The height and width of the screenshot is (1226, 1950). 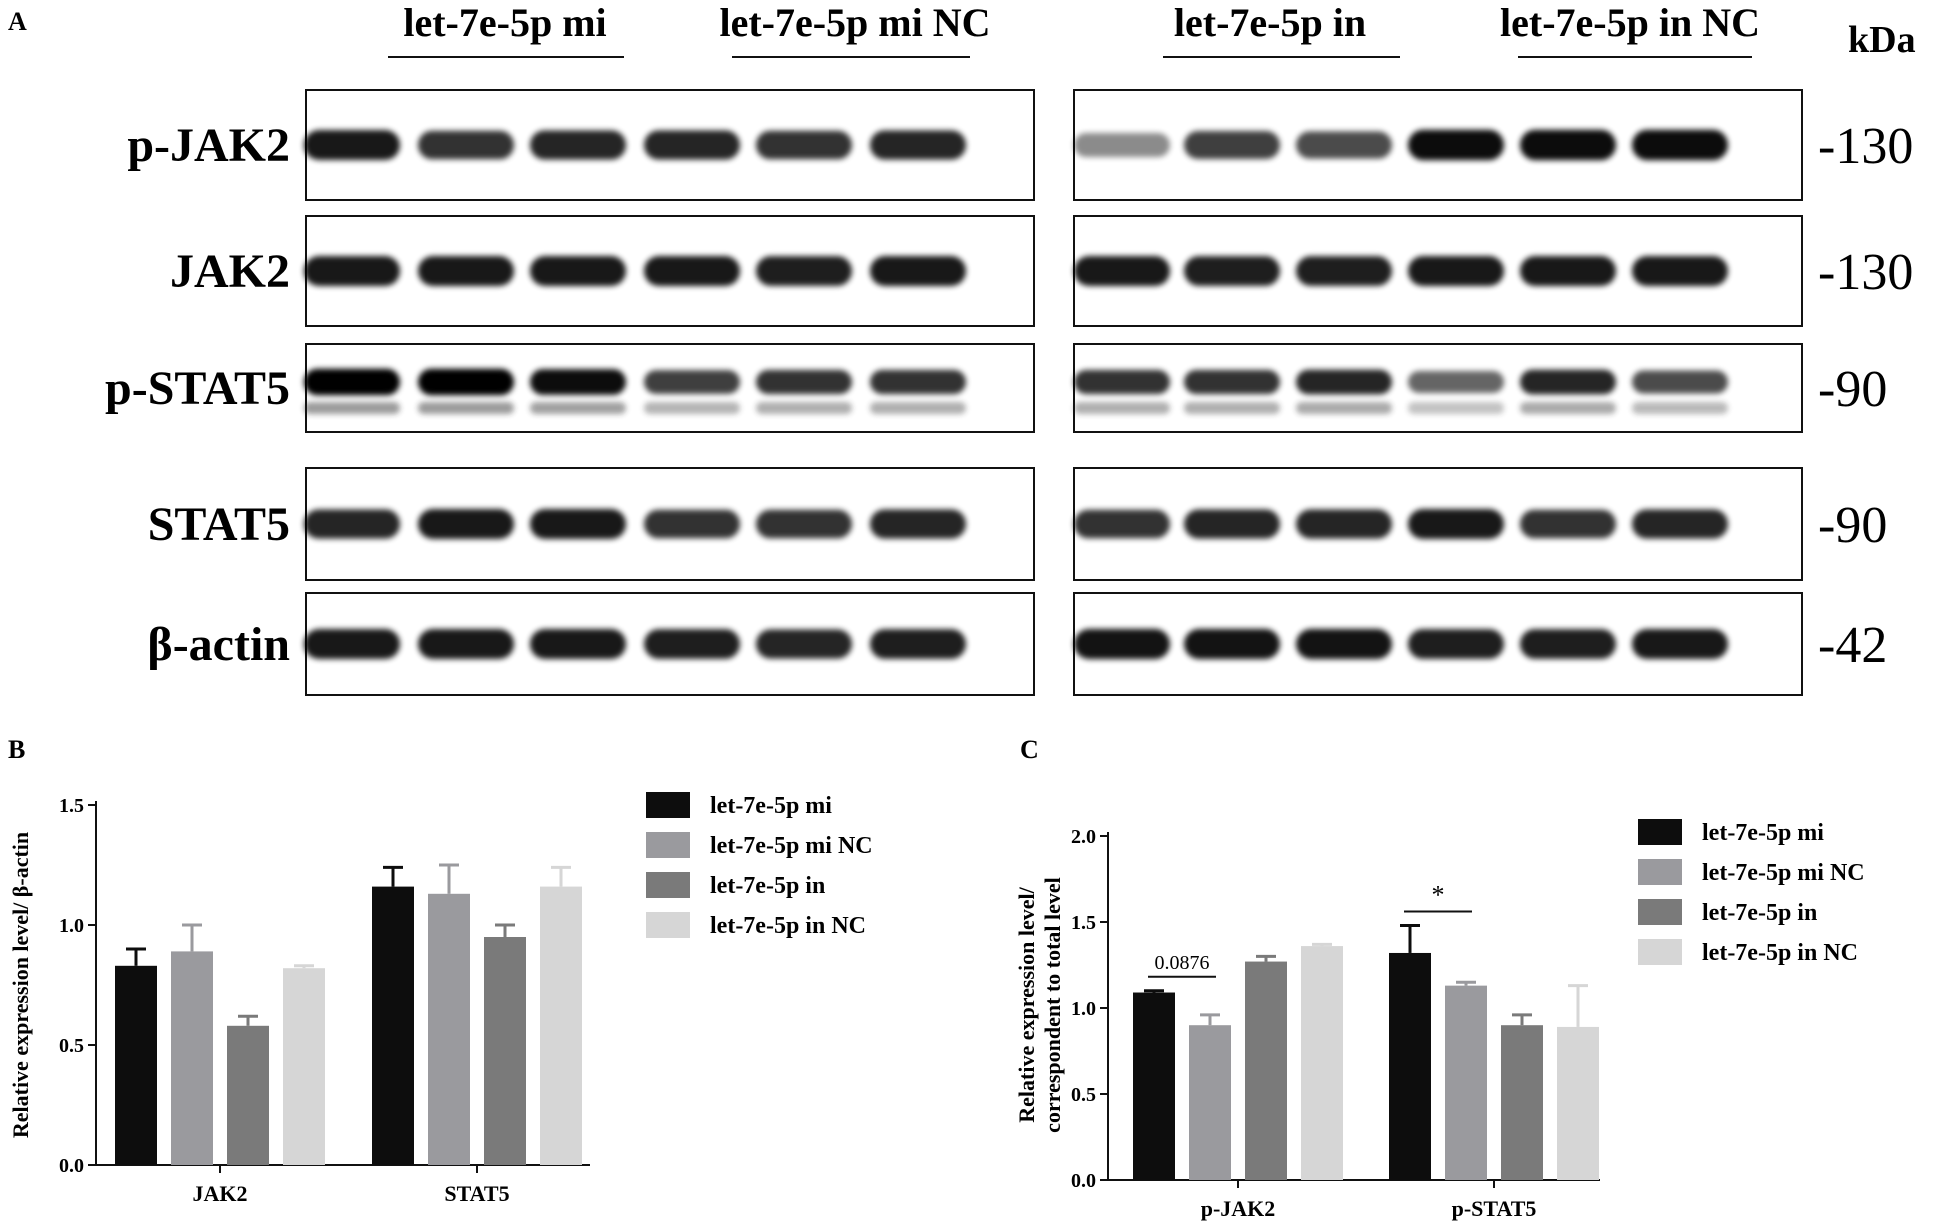 What do you see at coordinates (791, 846) in the screenshot?
I see `legend-label: let-7e-5p mi NC` at bounding box center [791, 846].